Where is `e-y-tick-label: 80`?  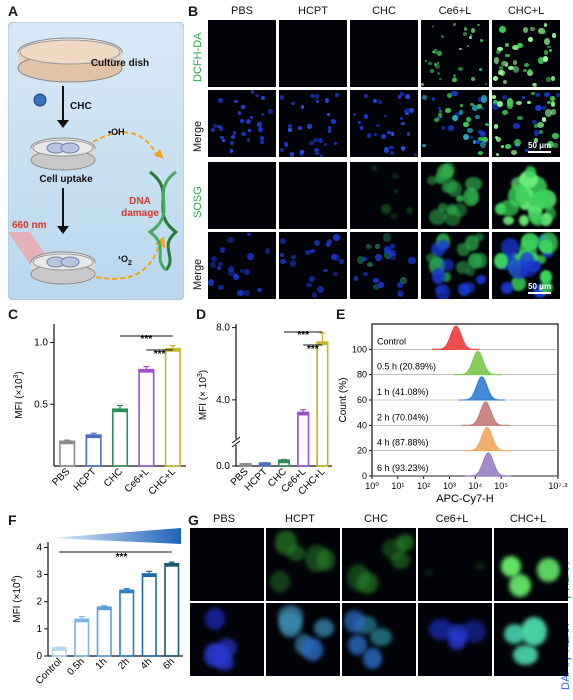 e-y-tick-label: 80 is located at coordinates (362, 375).